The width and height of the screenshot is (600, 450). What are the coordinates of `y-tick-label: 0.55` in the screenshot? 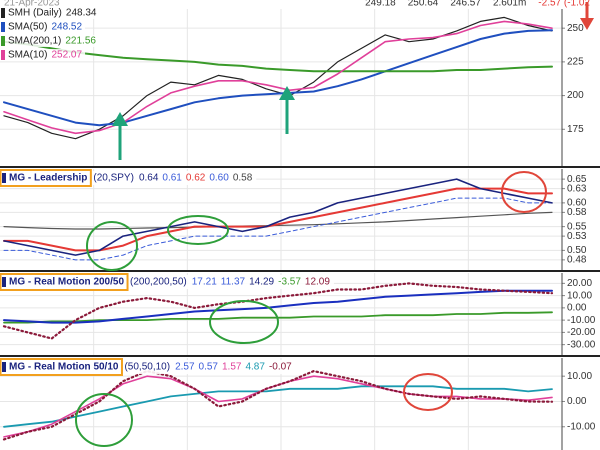 It's located at (577, 226).